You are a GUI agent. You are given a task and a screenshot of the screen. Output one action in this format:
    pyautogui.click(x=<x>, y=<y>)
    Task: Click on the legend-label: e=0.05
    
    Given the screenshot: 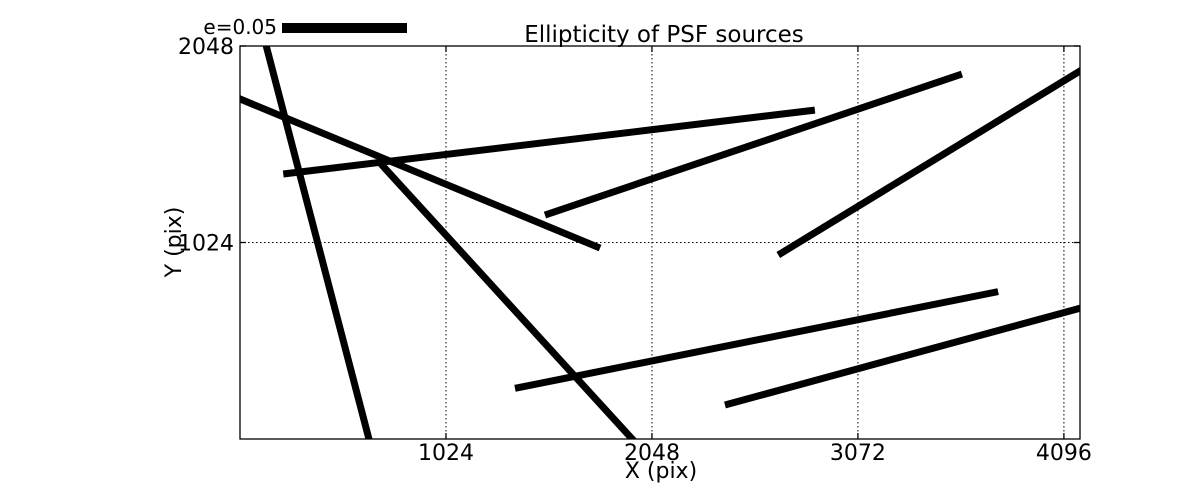 What is the action you would take?
    pyautogui.click(x=240, y=27)
    